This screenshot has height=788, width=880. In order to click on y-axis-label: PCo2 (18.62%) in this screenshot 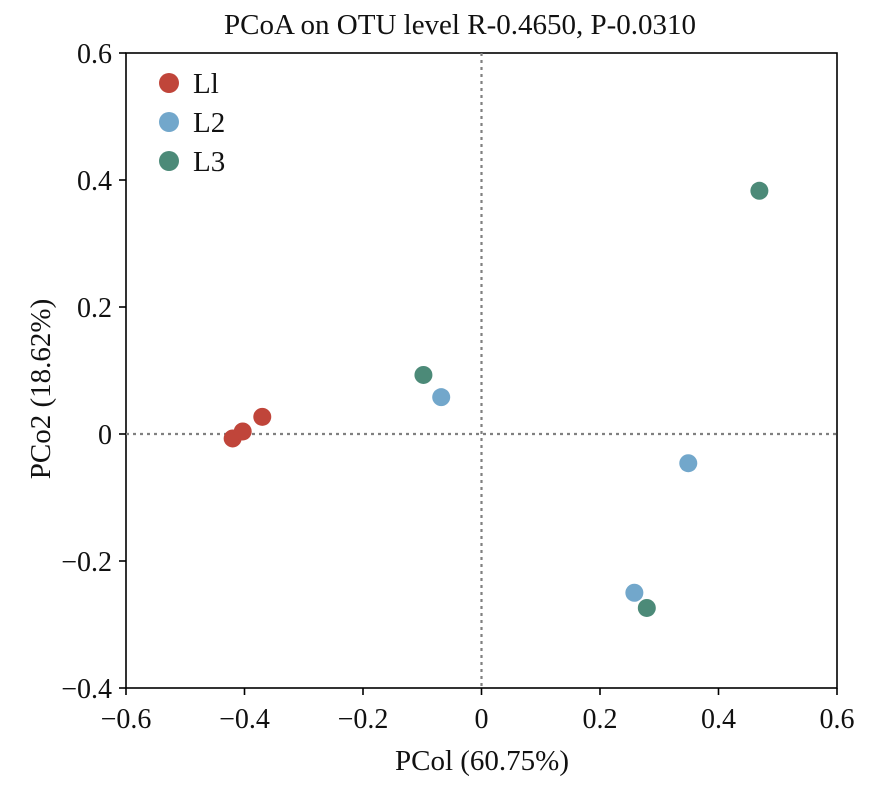, I will do `click(41, 389)`.